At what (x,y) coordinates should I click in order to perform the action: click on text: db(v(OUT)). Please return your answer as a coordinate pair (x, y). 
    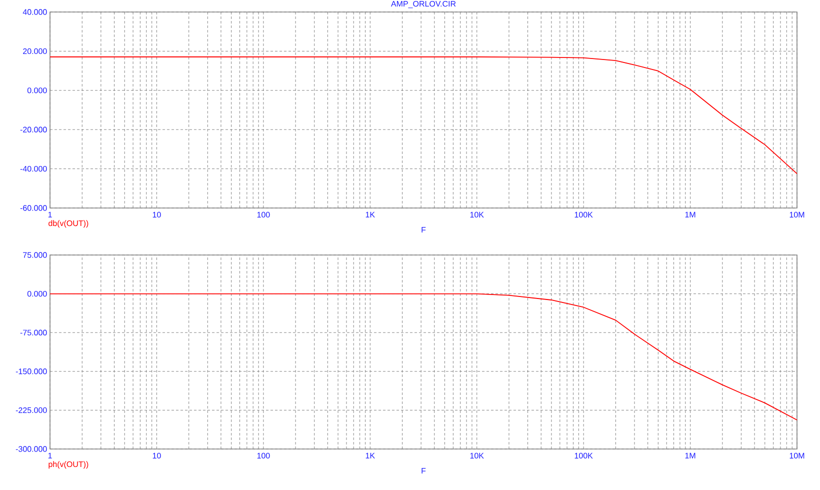
    Looking at the image, I should click on (68, 224).